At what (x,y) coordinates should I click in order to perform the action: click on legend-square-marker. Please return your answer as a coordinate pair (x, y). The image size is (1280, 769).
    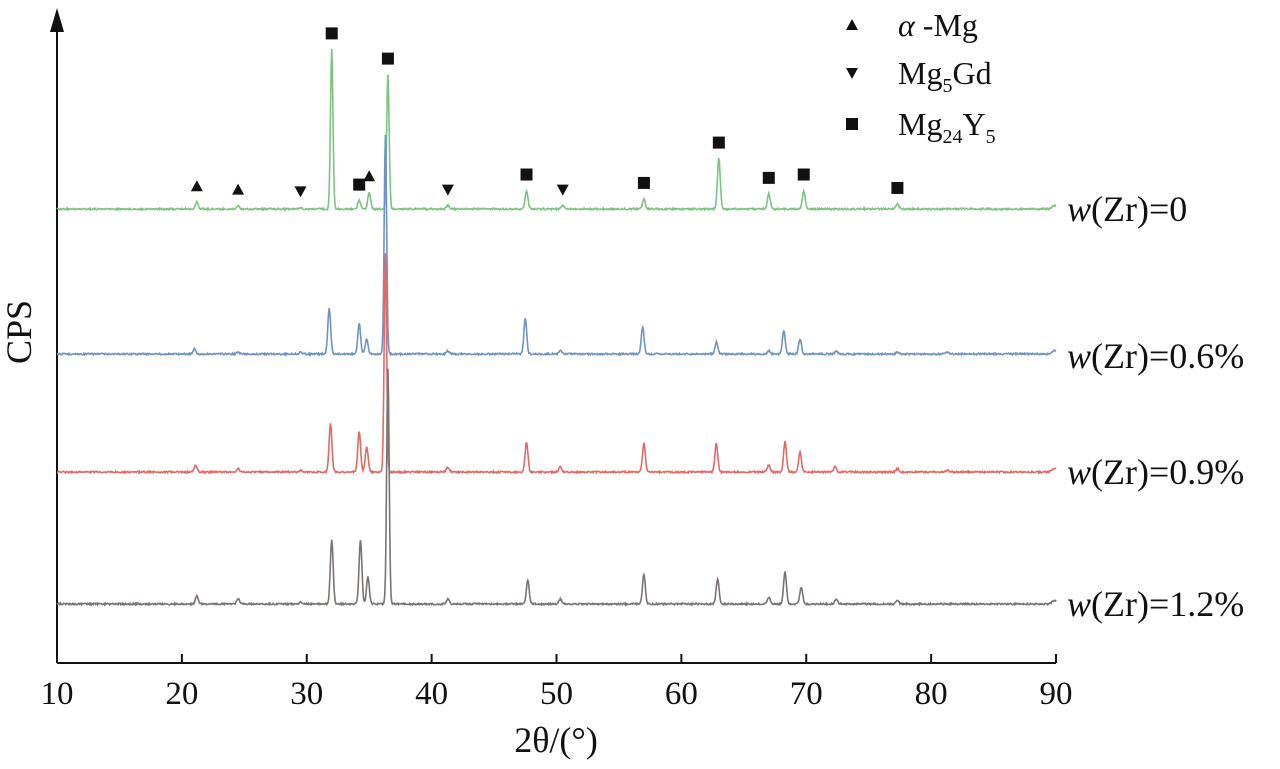
    Looking at the image, I should click on (852, 124).